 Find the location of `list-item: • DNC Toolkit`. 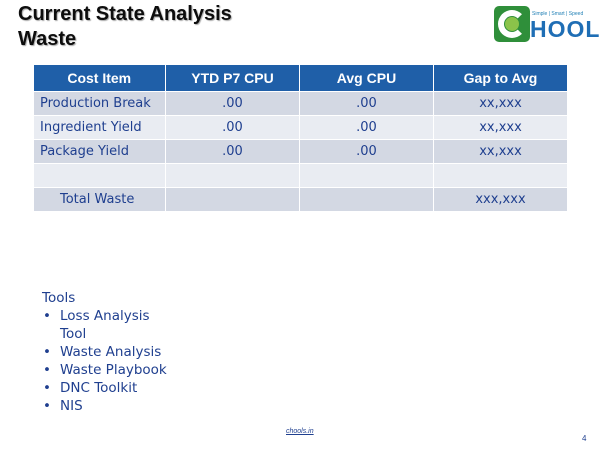

list-item: • DNC Toolkit is located at coordinates (90, 388).